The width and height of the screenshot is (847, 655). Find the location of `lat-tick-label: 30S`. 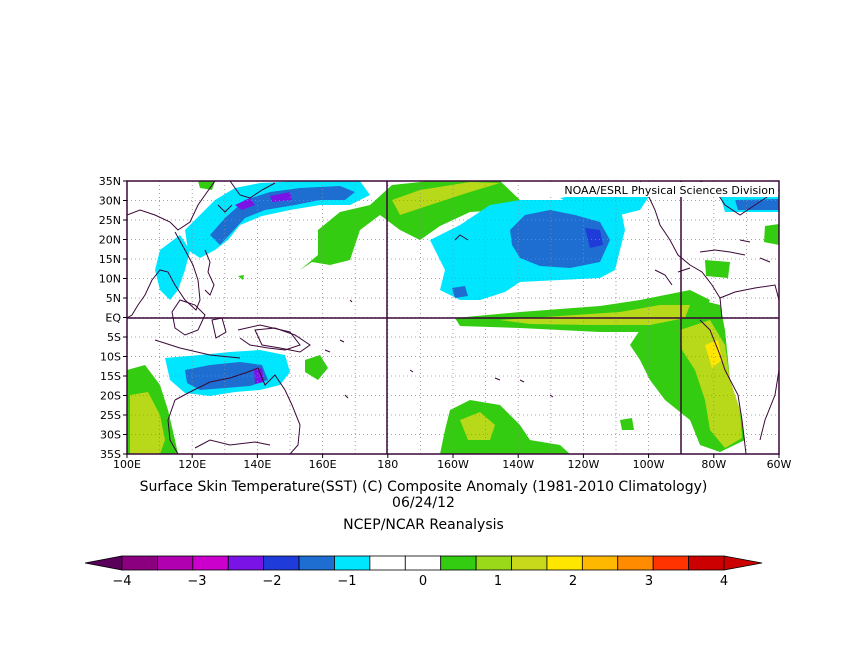

lat-tick-label: 30S is located at coordinates (110, 435).